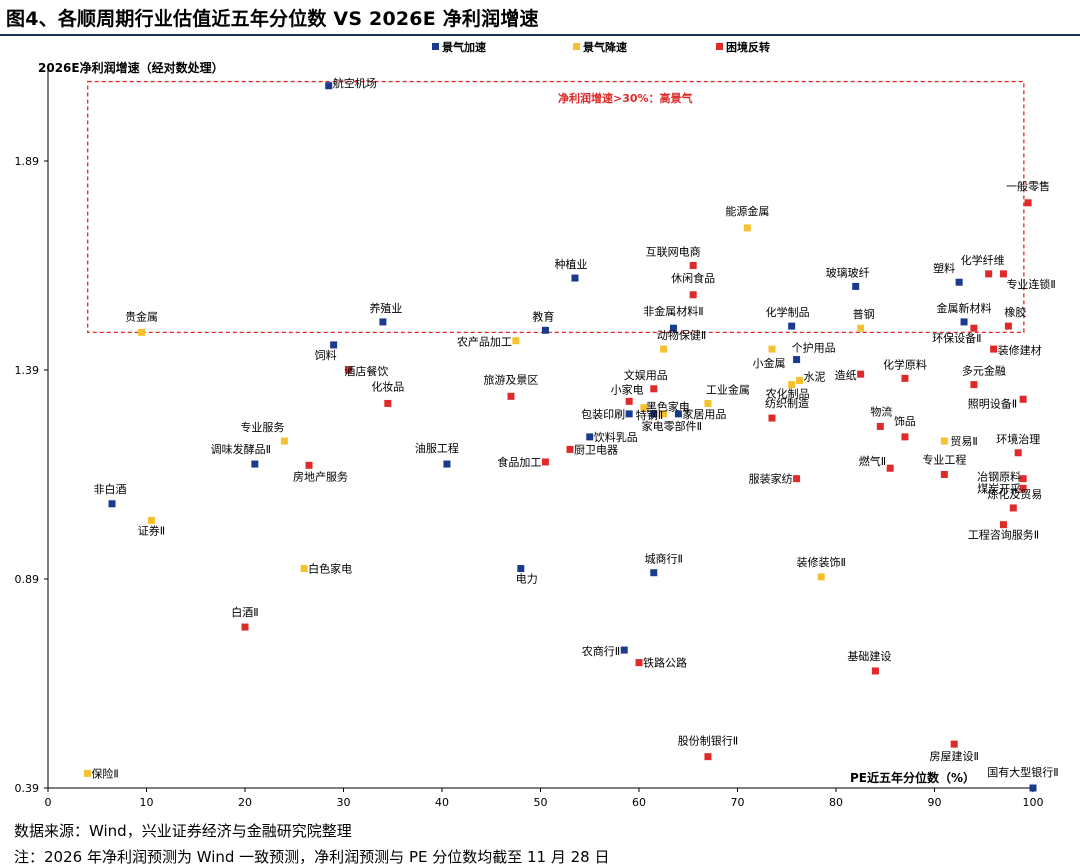  I want to click on point-label: 铁路公路, so click(665, 663).